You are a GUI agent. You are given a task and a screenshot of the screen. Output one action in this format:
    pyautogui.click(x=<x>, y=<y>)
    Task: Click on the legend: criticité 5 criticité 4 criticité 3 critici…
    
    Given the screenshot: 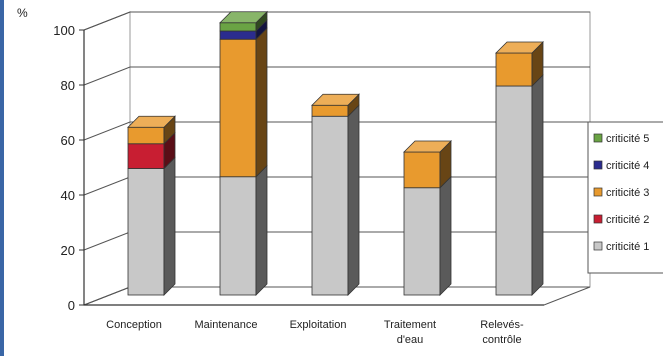 What is the action you would take?
    pyautogui.click(x=625, y=197)
    